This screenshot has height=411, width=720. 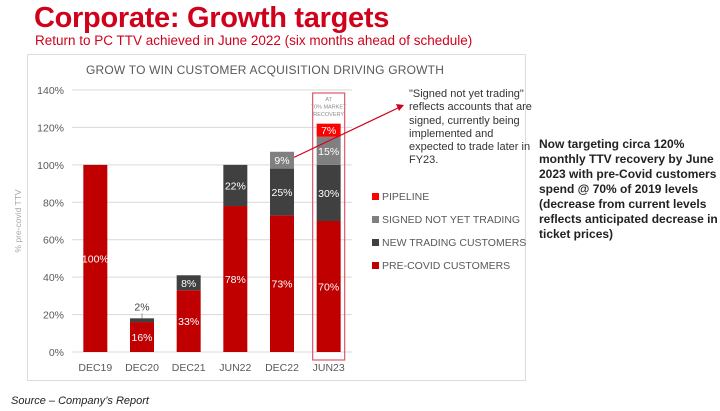 What do you see at coordinates (347, 132) in the screenshot?
I see `callout-arrow-line` at bounding box center [347, 132].